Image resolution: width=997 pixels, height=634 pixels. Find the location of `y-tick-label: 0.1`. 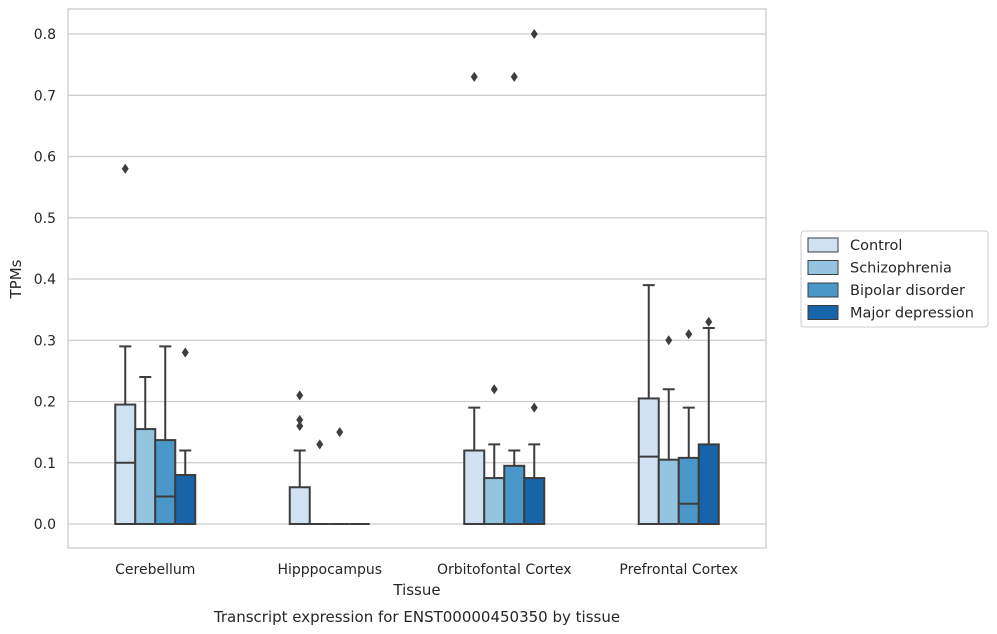

y-tick-label: 0.1 is located at coordinates (45, 464).